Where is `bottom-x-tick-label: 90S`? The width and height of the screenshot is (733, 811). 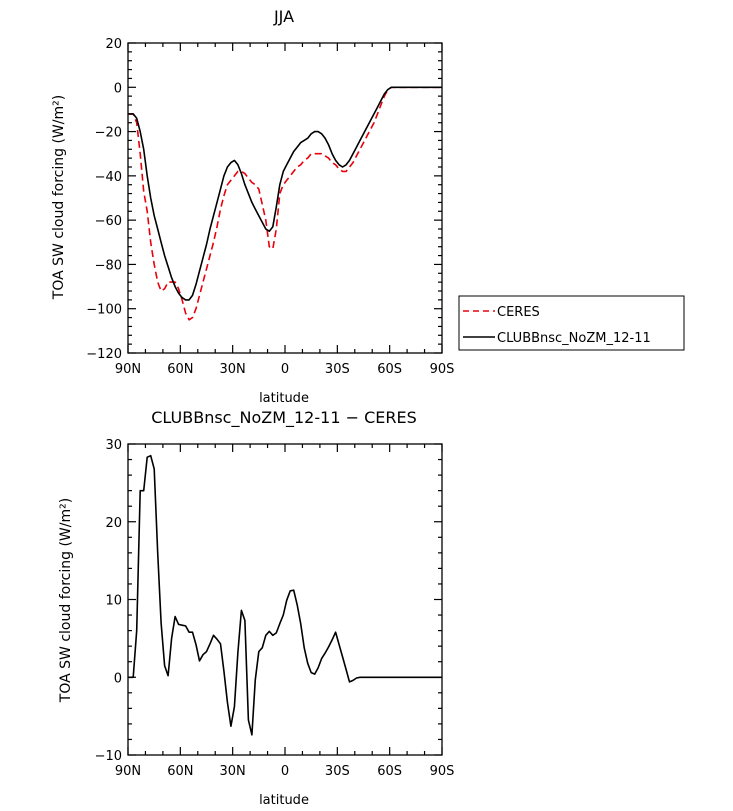
bottom-x-tick-label: 90S is located at coordinates (442, 771).